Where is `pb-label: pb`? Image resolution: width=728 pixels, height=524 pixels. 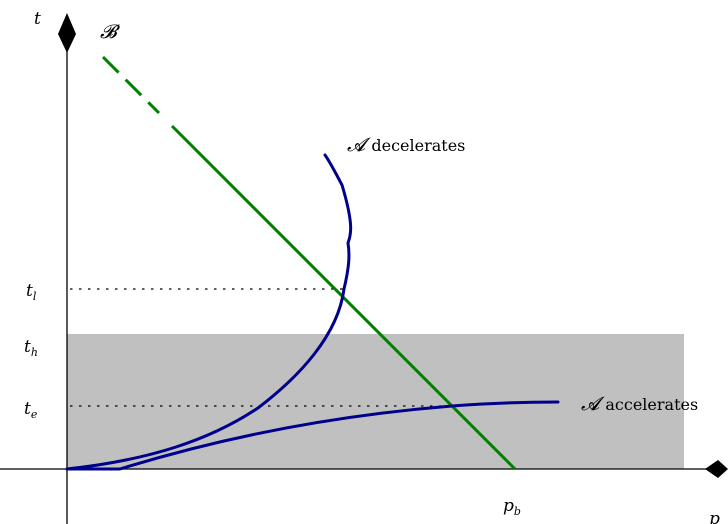 pb-label: pb is located at coordinates (512, 507).